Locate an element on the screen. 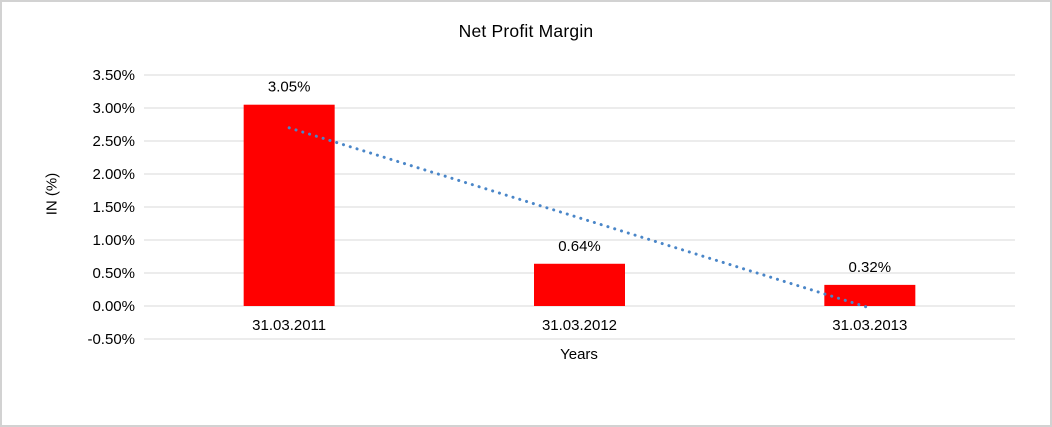 The image size is (1052, 427). y-tick-label: 0.50% is located at coordinates (113, 273).